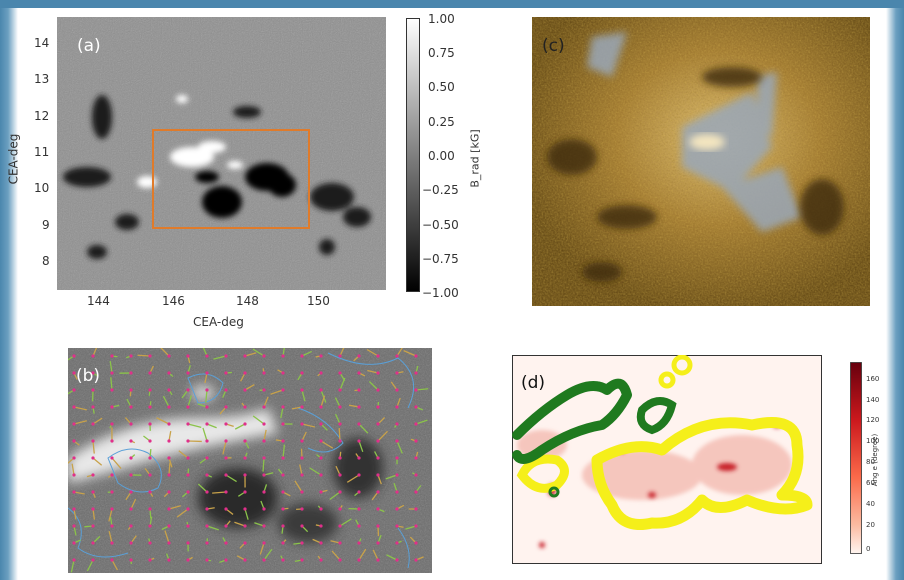 This screenshot has width=904, height=580. I want to click on panel-a-label: (a), so click(89, 46).